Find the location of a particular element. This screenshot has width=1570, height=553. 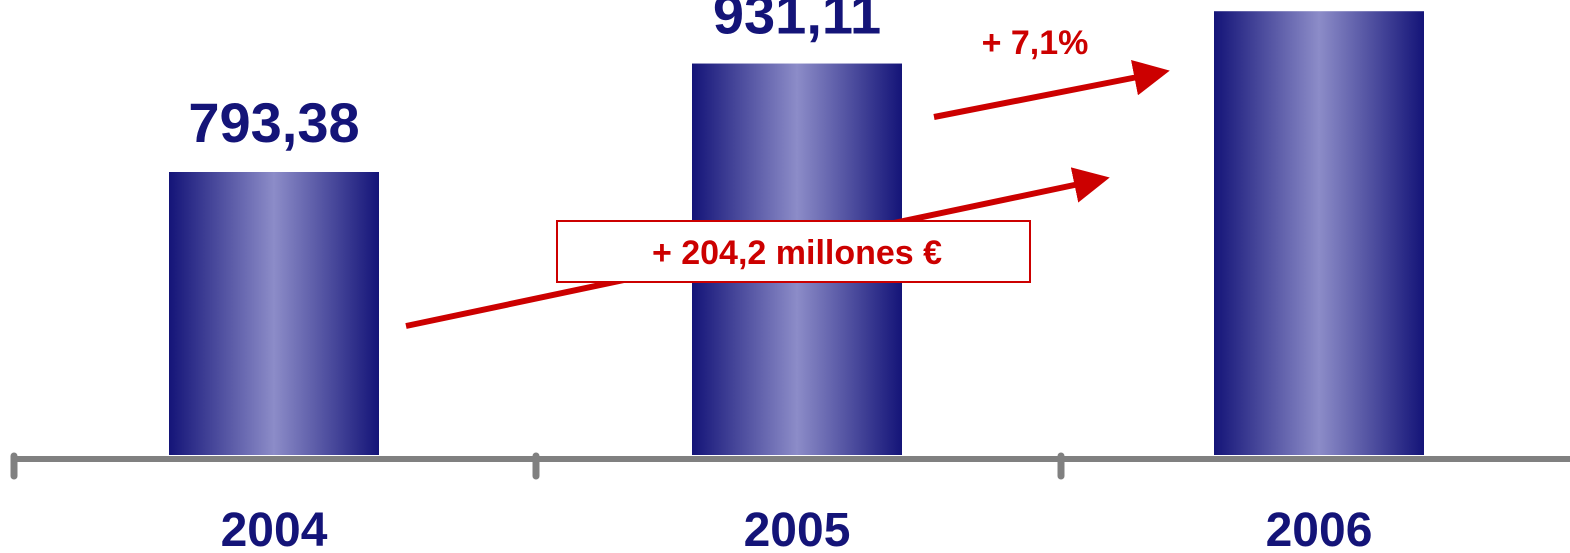

x-axis-ticks is located at coordinates (537, 466).